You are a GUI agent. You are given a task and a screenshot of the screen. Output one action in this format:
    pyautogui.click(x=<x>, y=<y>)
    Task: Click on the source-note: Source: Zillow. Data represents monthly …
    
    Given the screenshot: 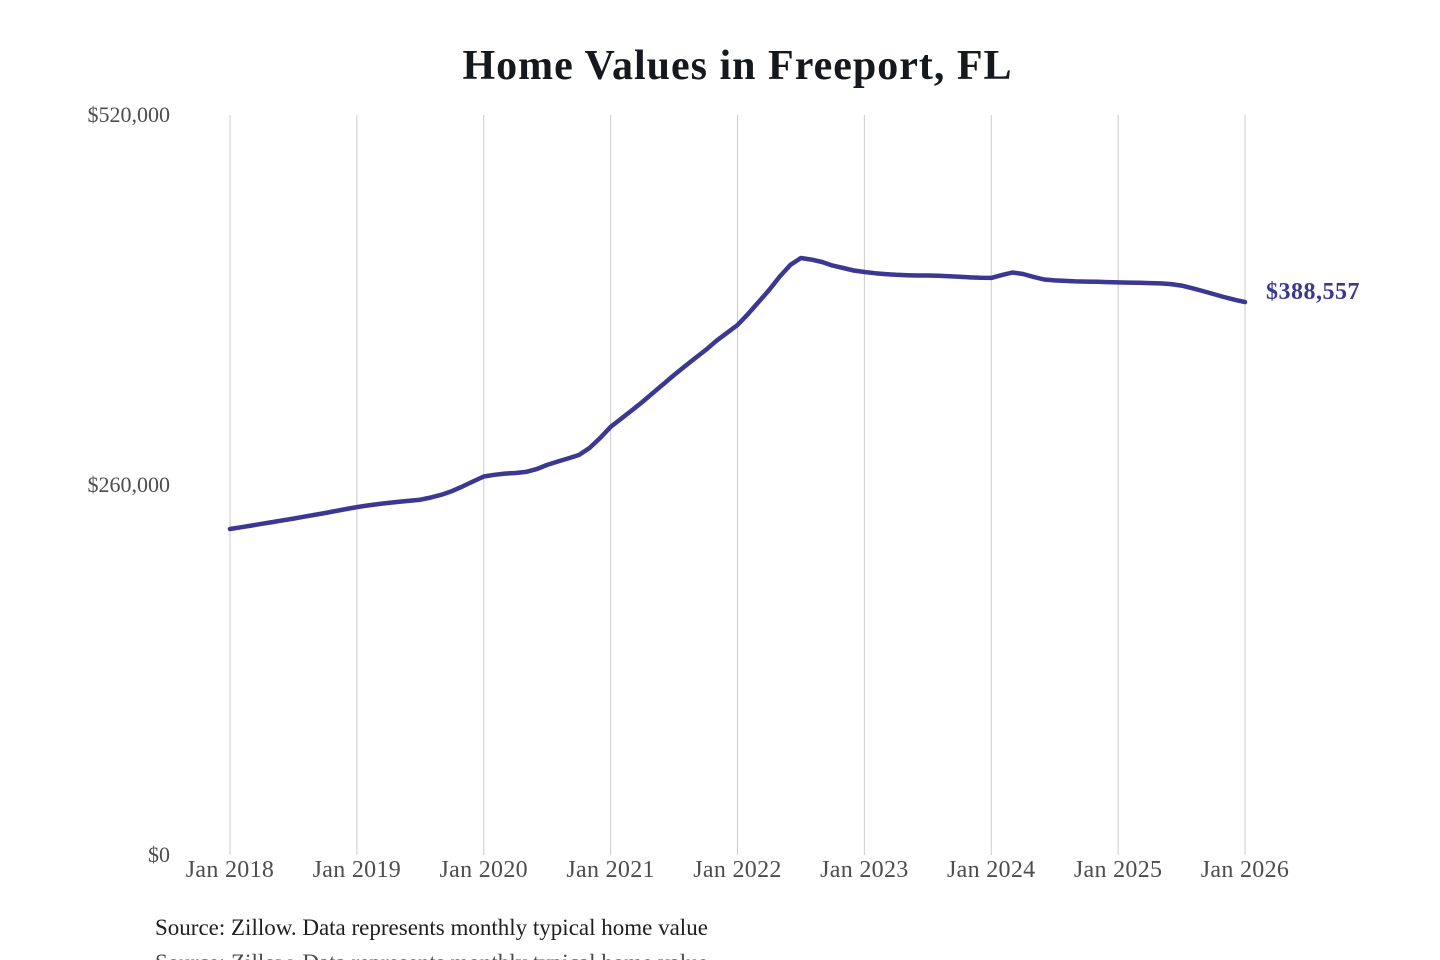 What is the action you would take?
    pyautogui.click(x=431, y=927)
    